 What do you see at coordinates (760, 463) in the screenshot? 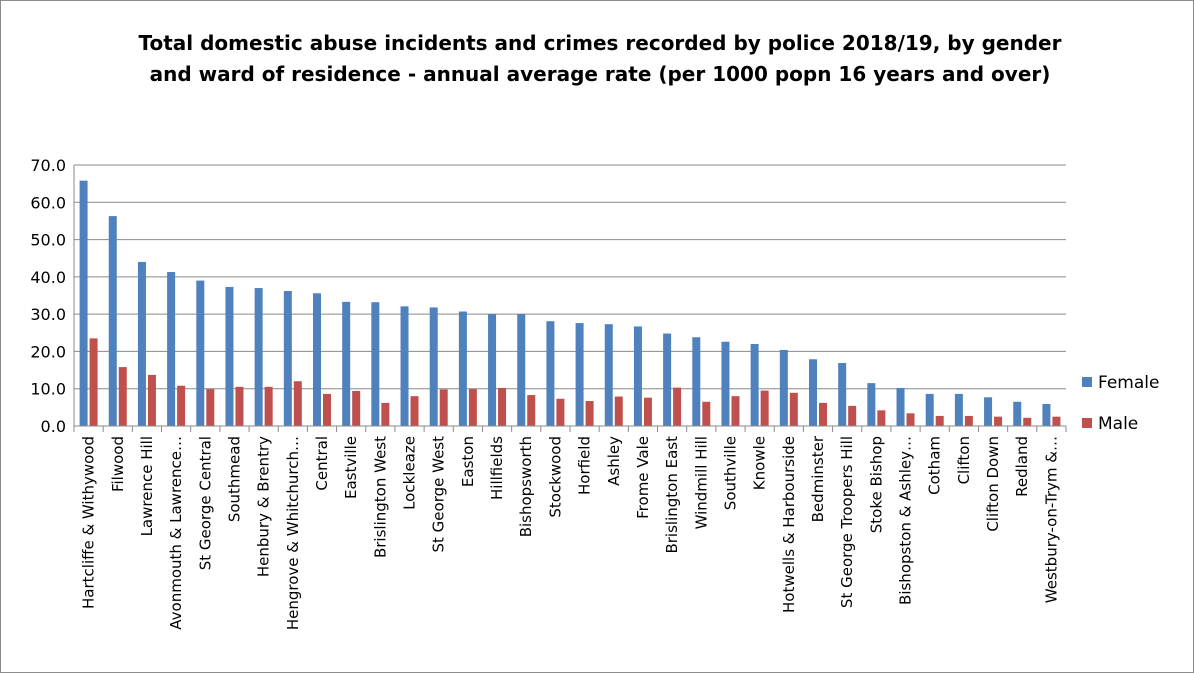
I see `x-category-label: Knowle` at bounding box center [760, 463].